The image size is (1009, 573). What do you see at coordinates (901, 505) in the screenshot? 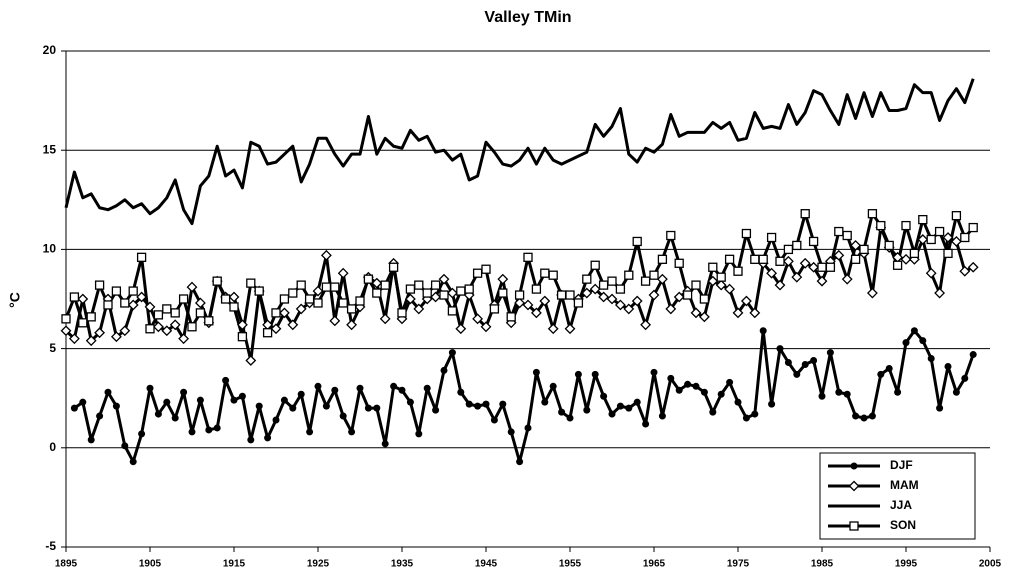
I see `legend-label: JJA` at bounding box center [901, 505].